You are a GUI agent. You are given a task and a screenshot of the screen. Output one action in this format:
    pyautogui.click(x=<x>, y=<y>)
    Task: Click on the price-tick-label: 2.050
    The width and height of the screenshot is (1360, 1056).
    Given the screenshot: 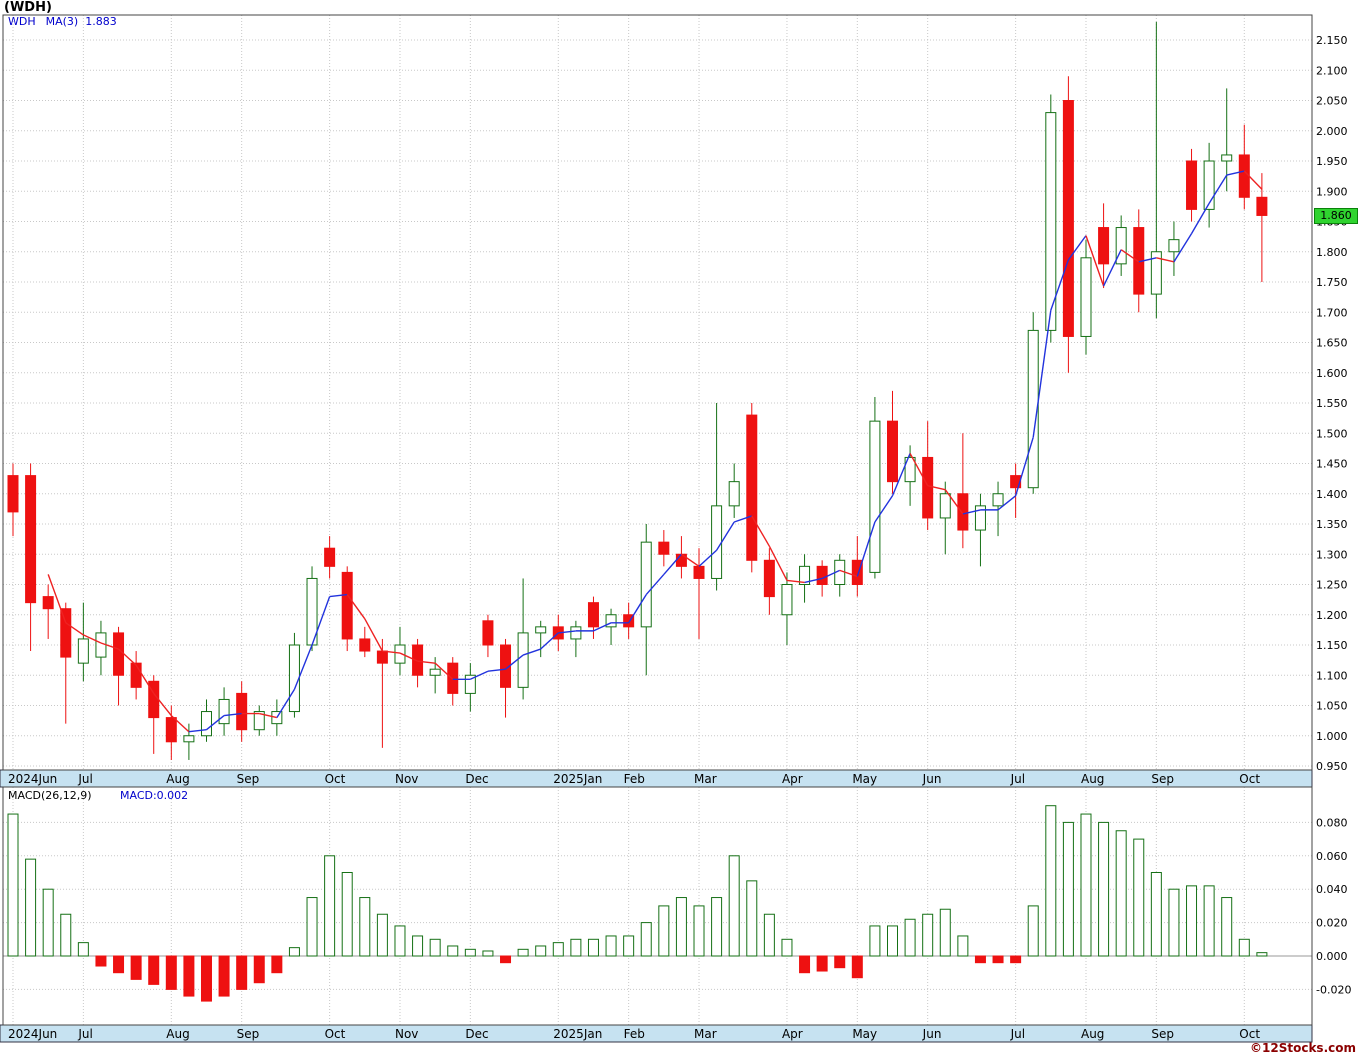 What is the action you would take?
    pyautogui.click(x=1332, y=101)
    